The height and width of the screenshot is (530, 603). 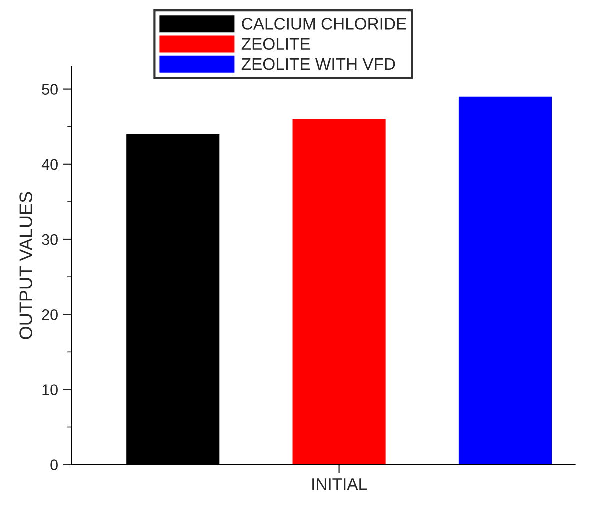 What do you see at coordinates (276, 44) in the screenshot?
I see `legend-label: ZEOLITE` at bounding box center [276, 44].